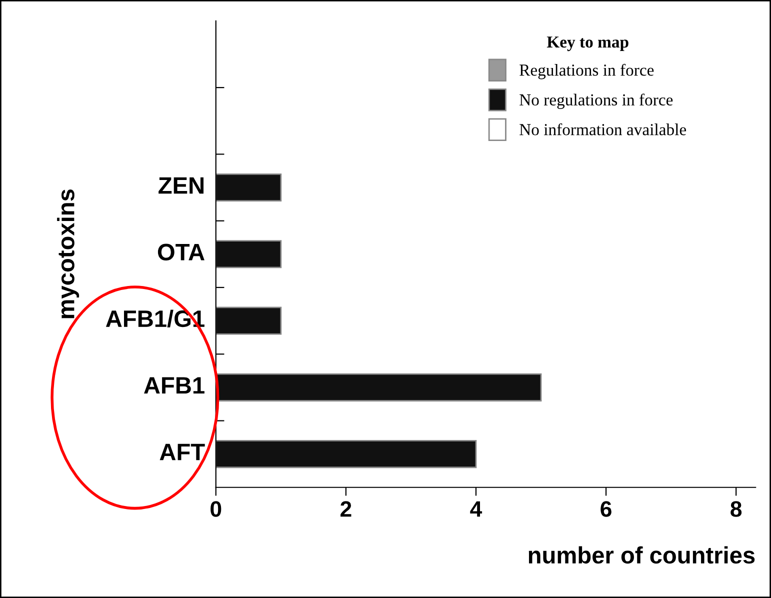 The height and width of the screenshot is (598, 771). What do you see at coordinates (587, 44) in the screenshot?
I see `legend-title: Key to map` at bounding box center [587, 44].